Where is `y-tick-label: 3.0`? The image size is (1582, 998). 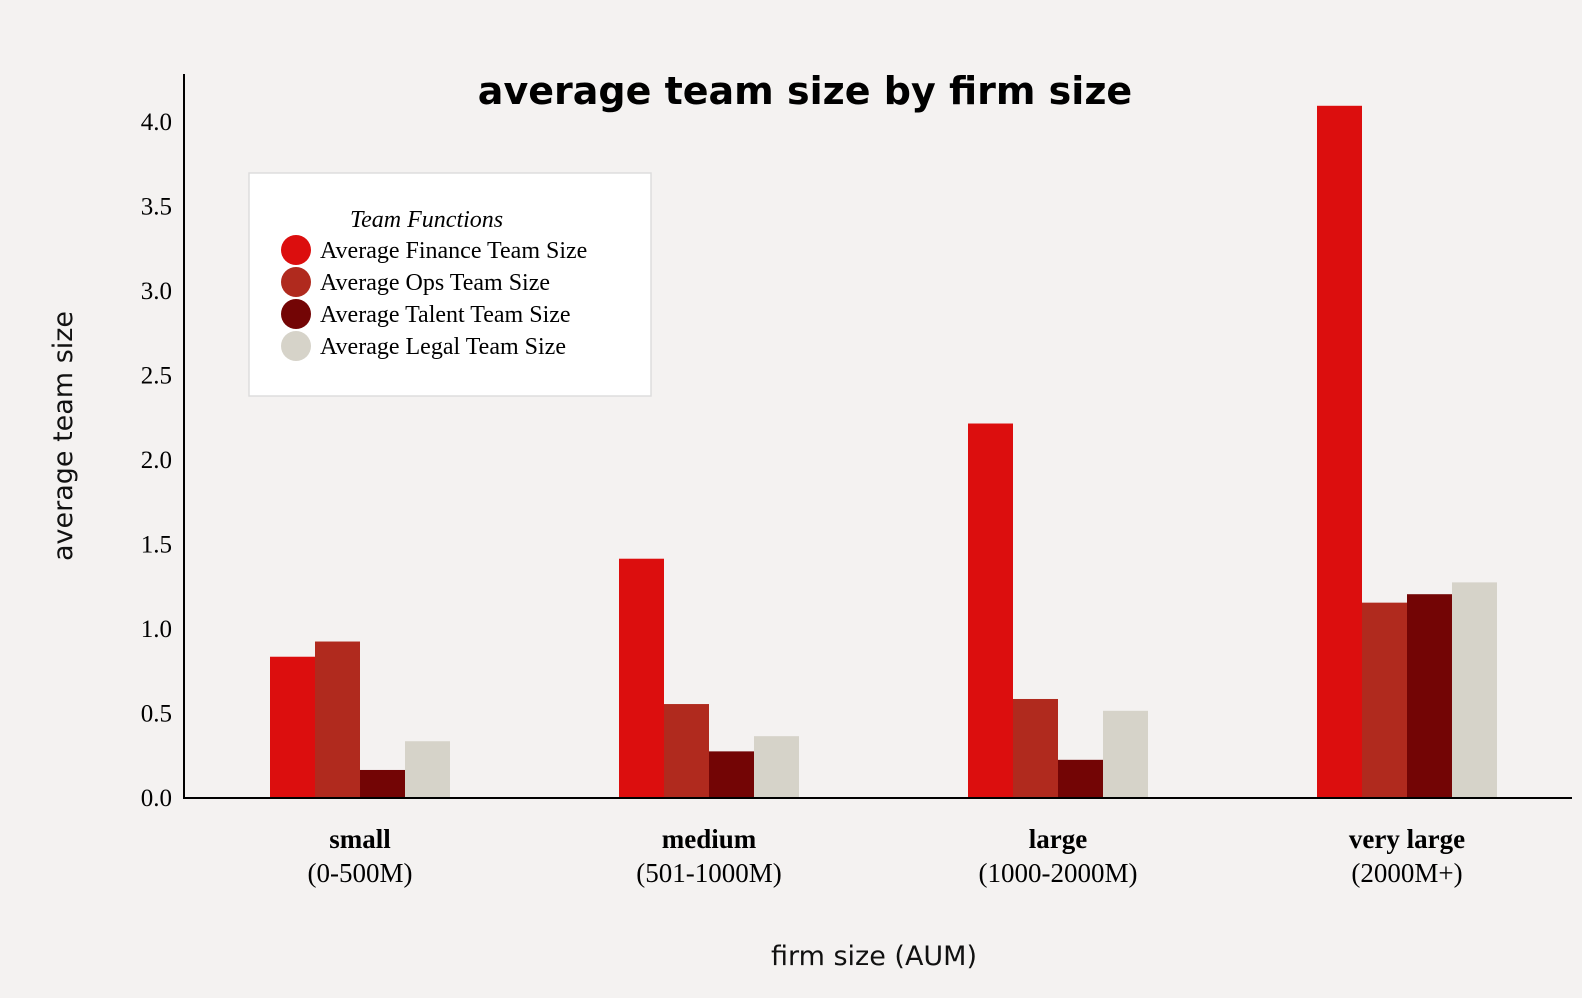 y-tick-label: 3.0 is located at coordinates (156, 291).